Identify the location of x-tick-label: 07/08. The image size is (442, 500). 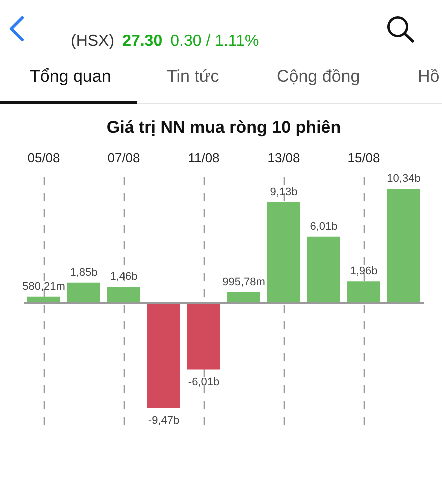
(124, 158).